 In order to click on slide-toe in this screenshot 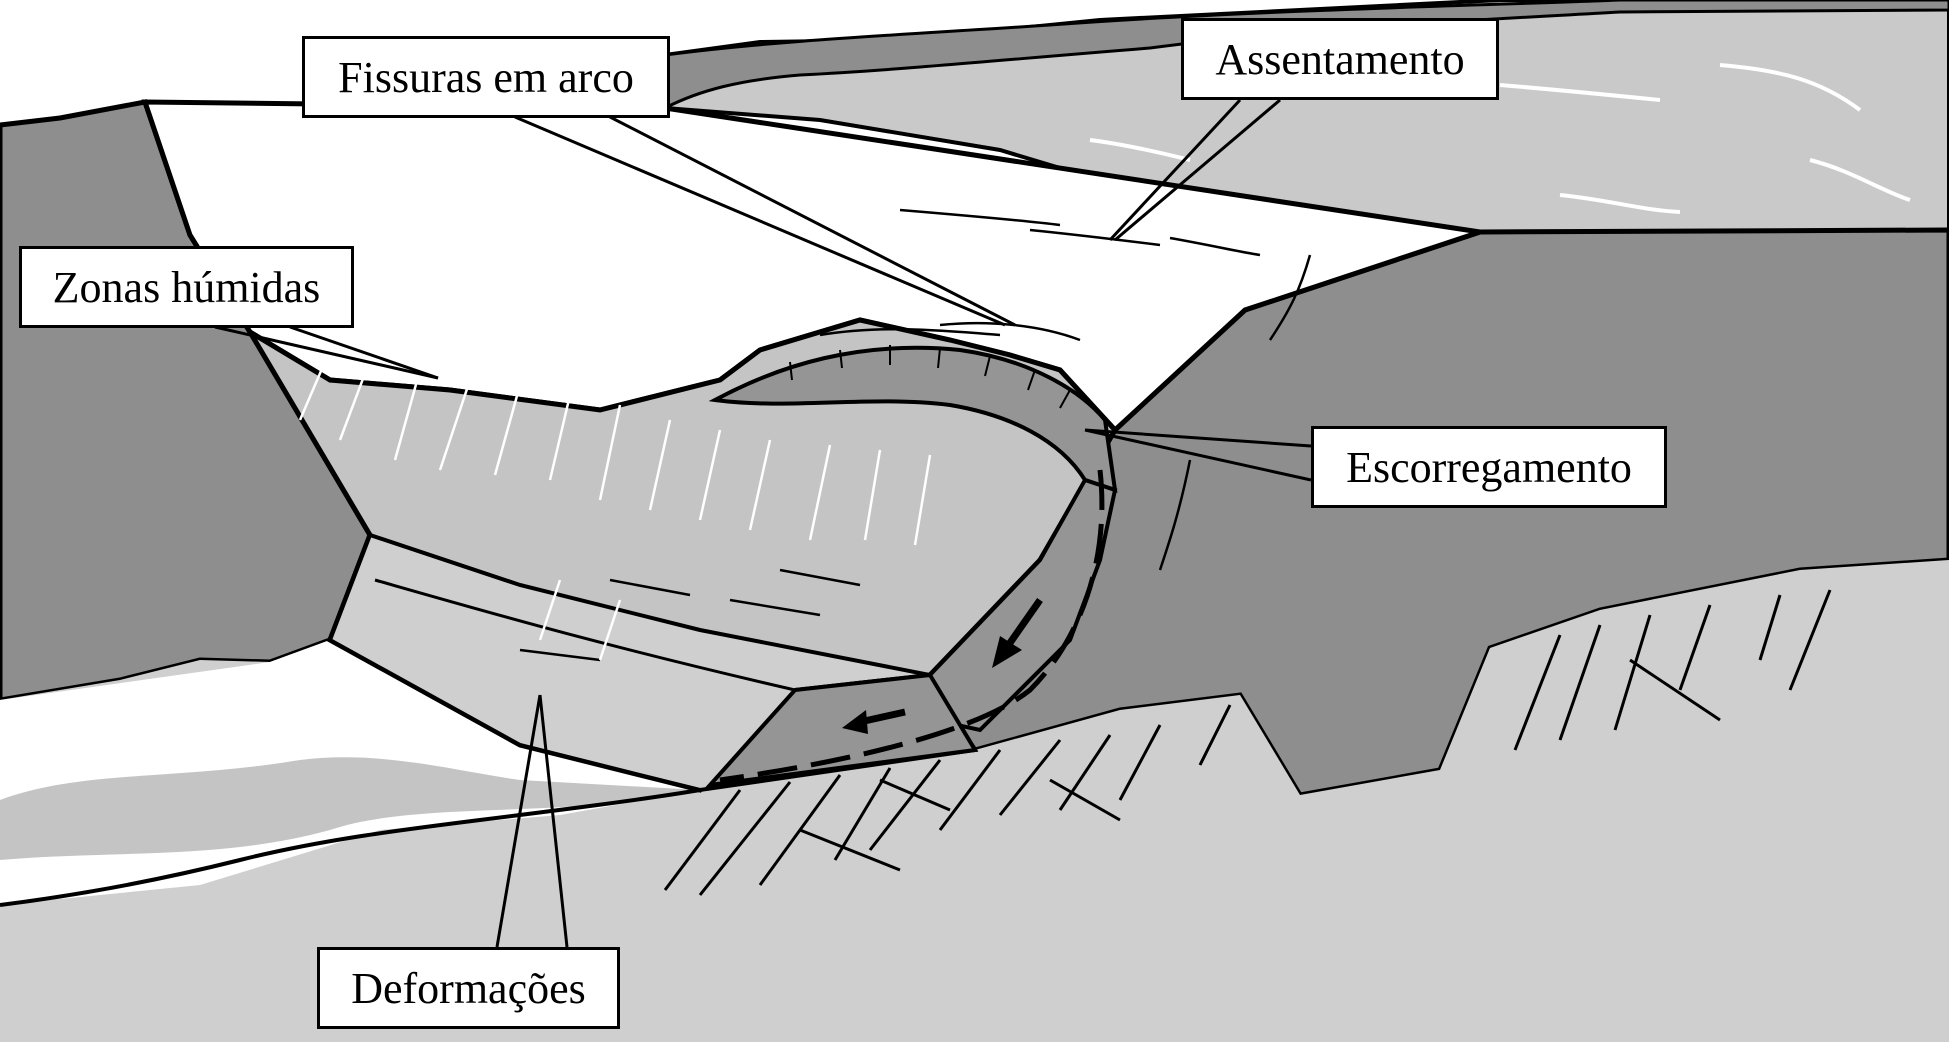, I will do `click(841, 730)`.